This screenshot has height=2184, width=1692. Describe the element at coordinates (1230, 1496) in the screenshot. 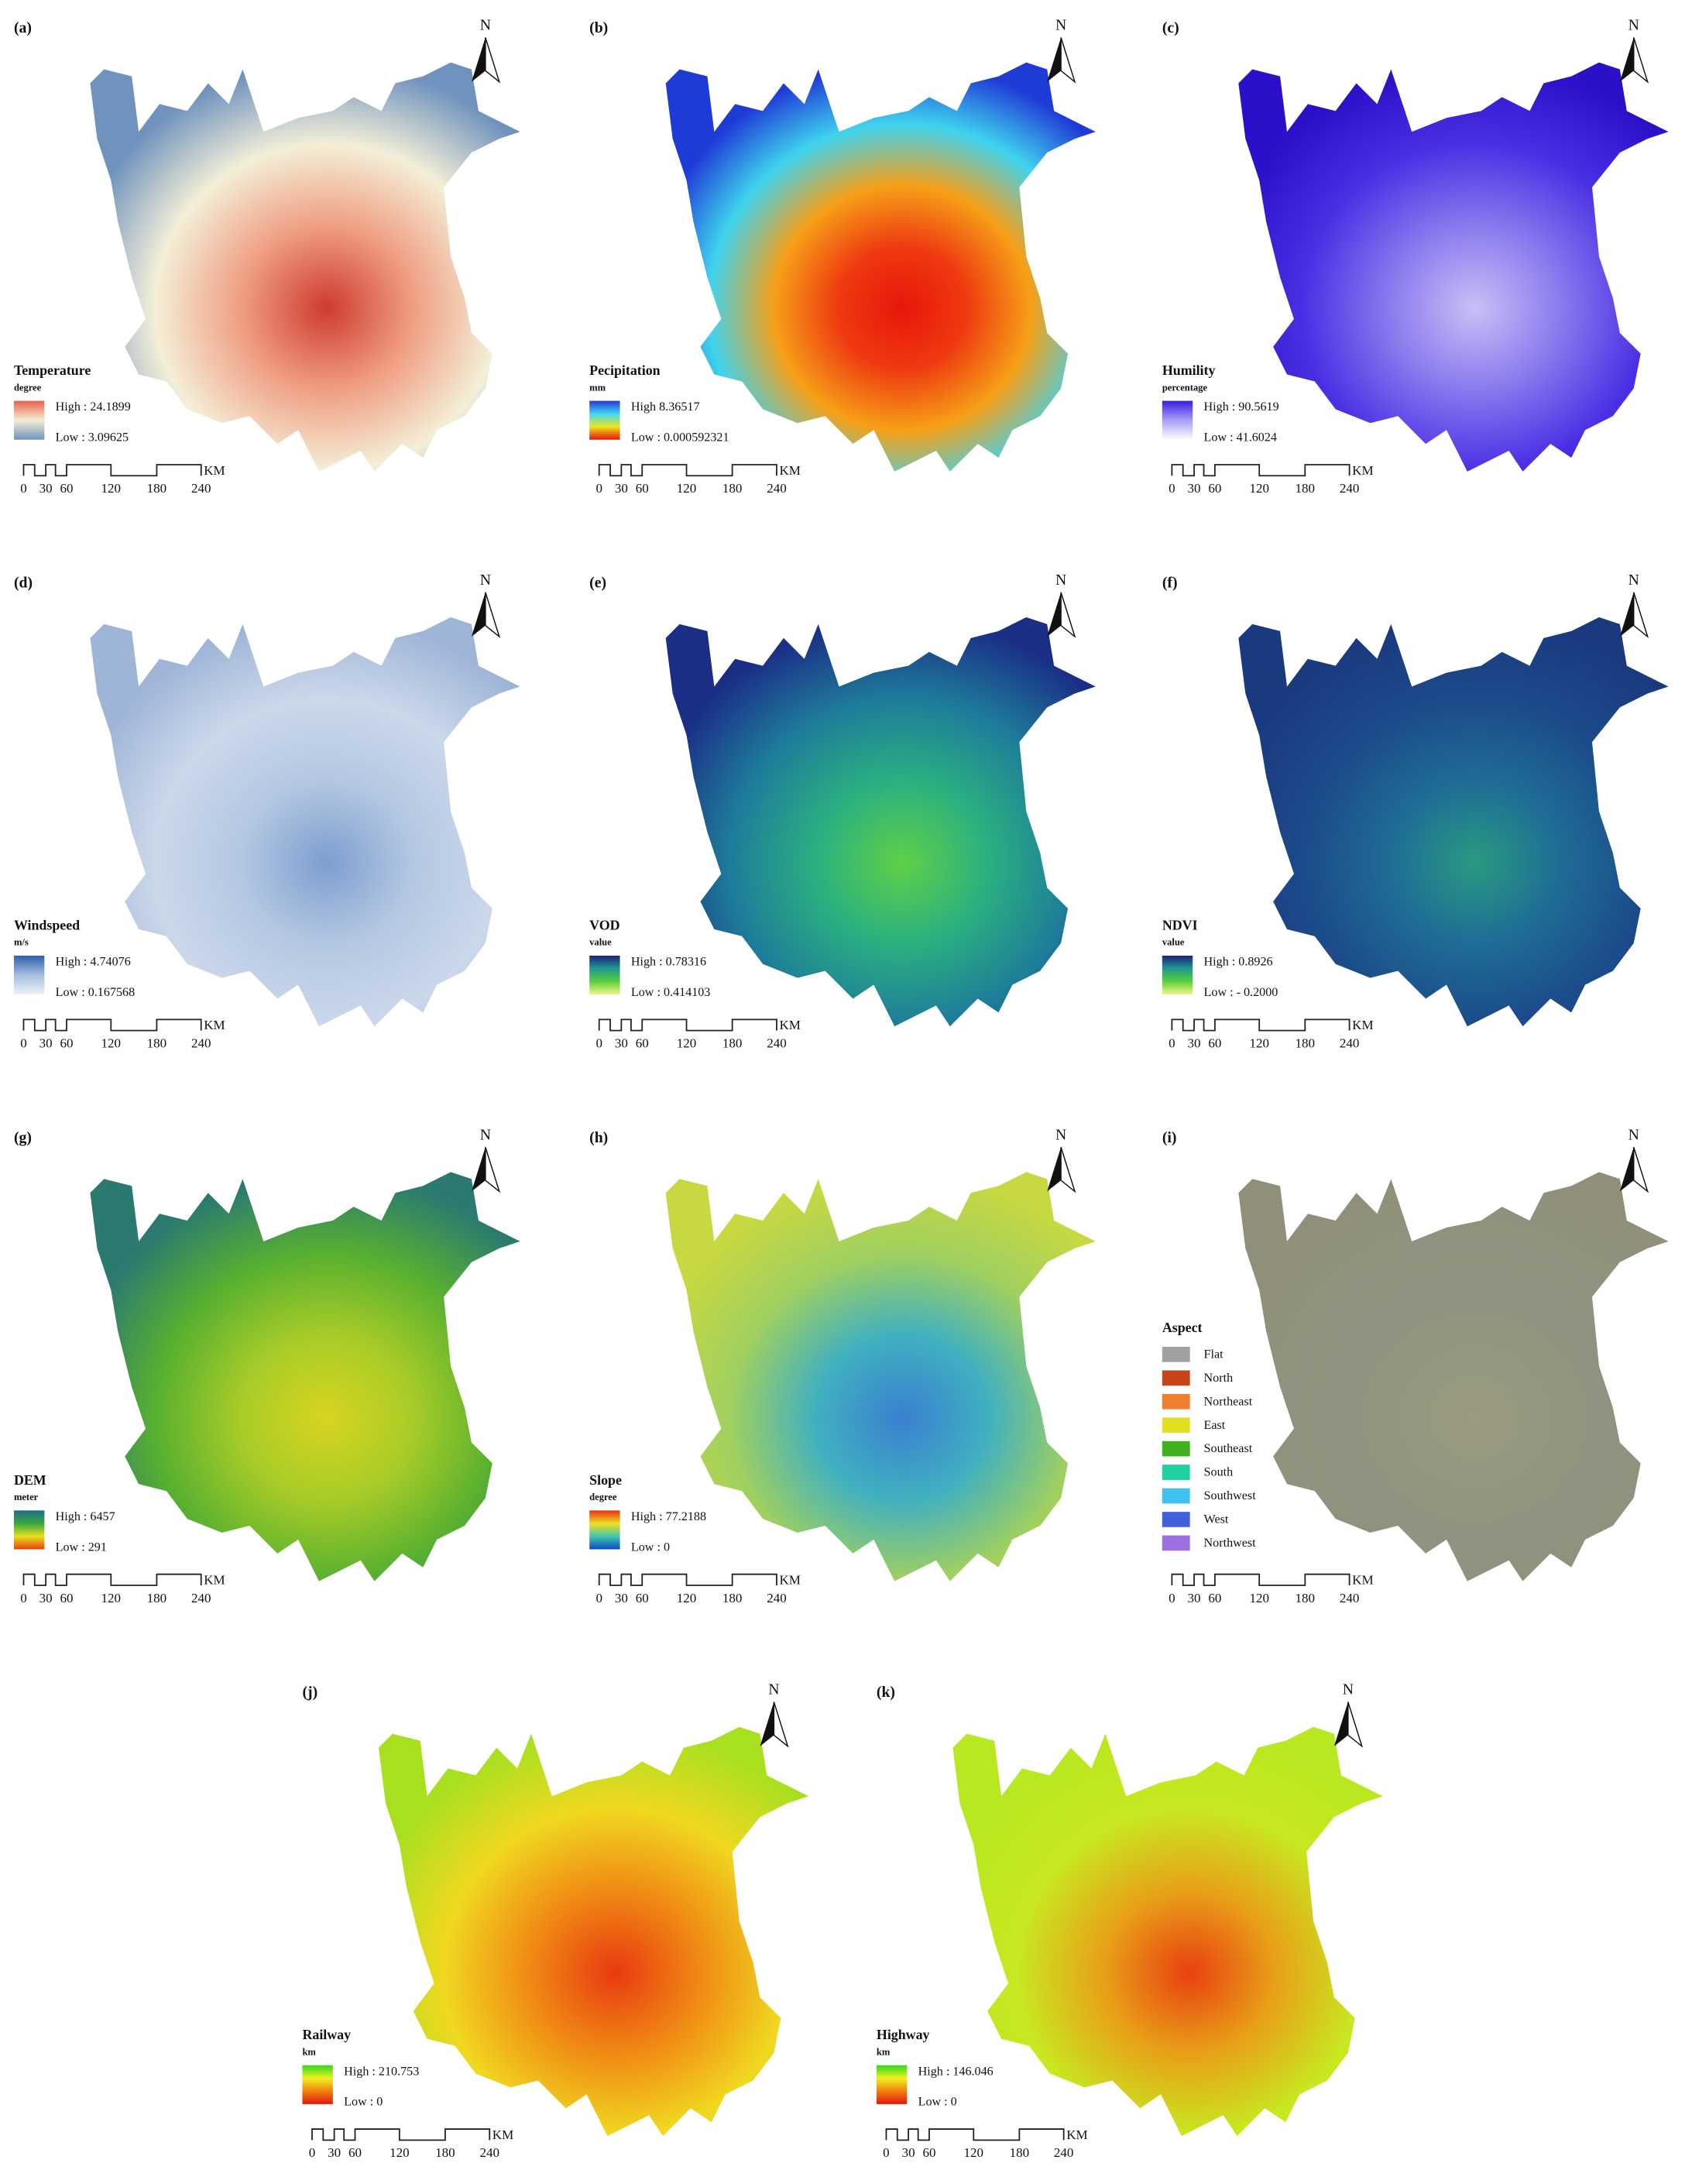

I see `legend-item: Southwest` at that location.